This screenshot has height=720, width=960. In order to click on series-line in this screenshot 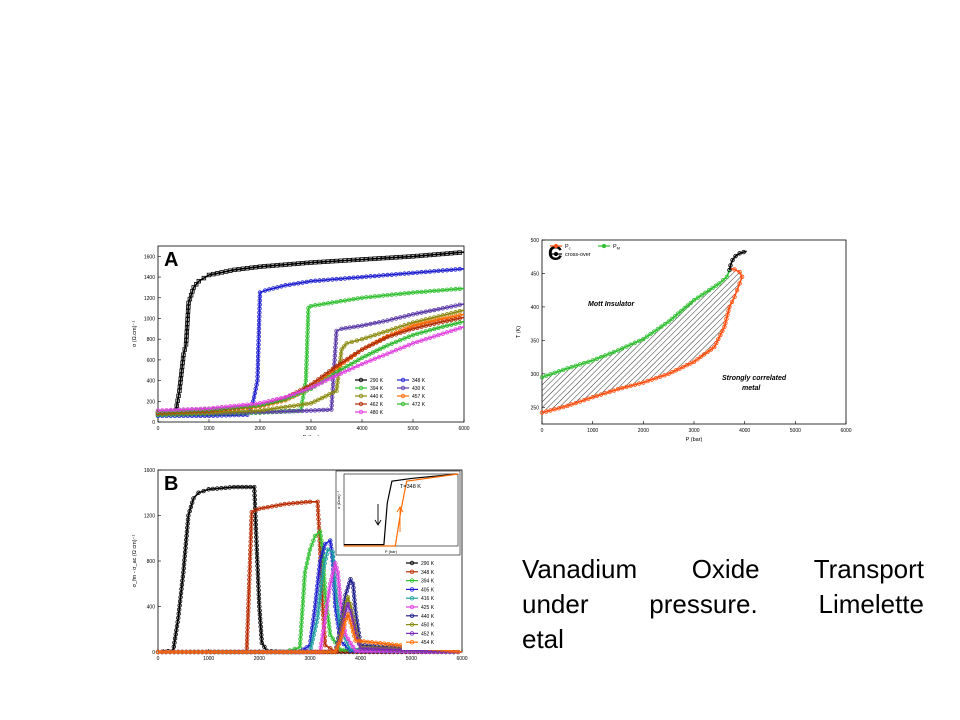, I will do `click(310, 577)`.